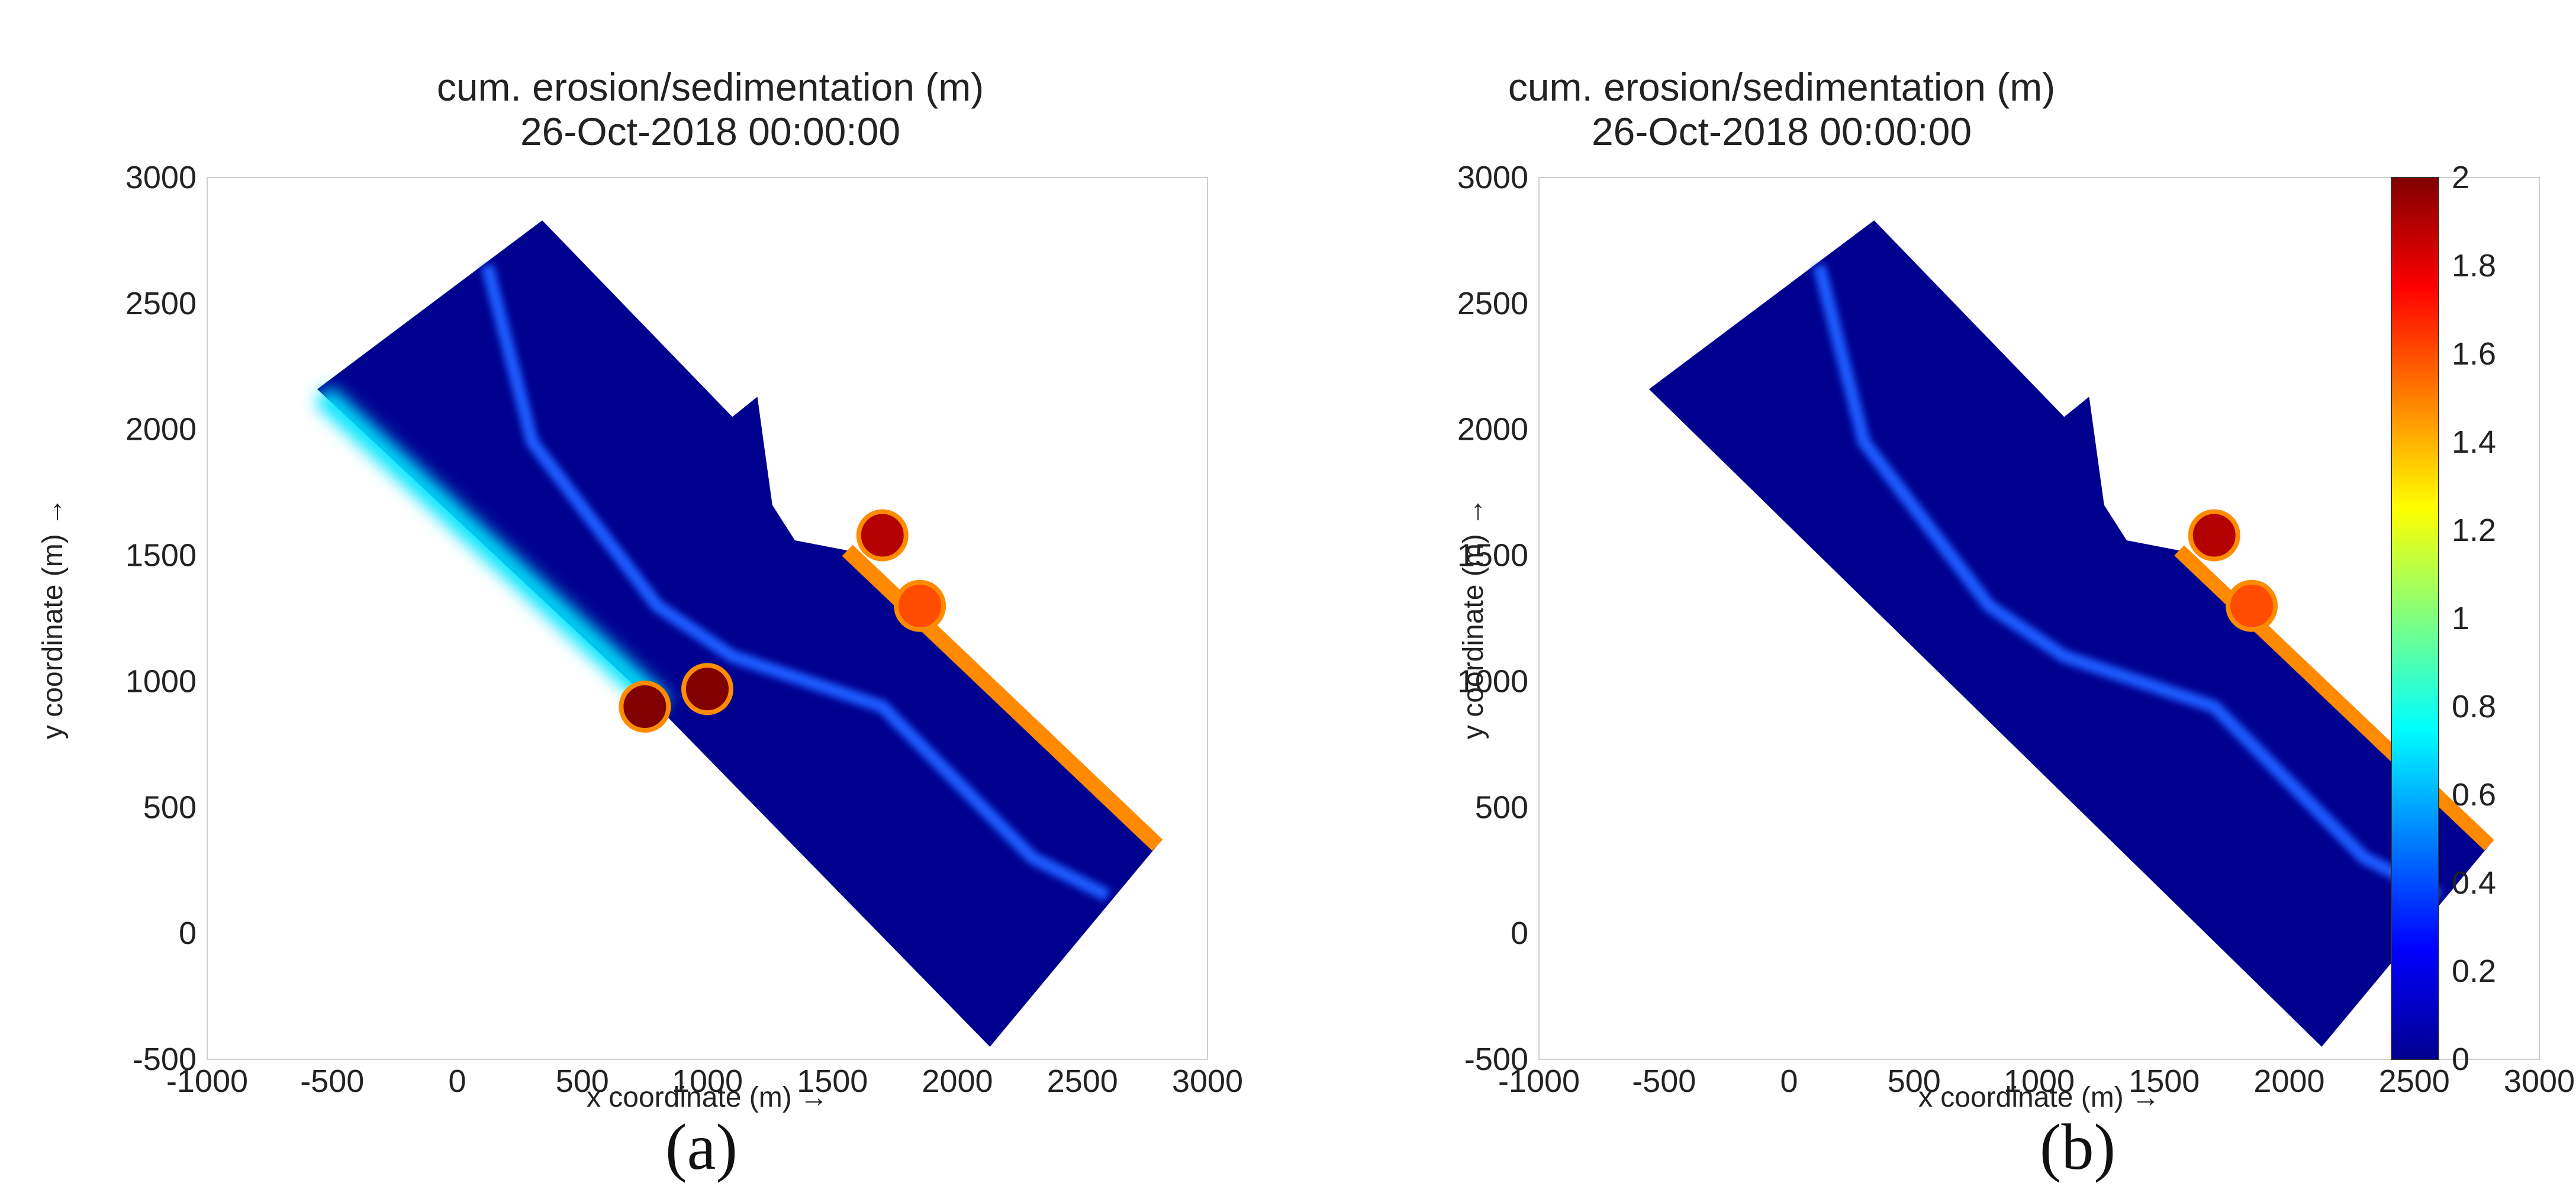  Describe the element at coordinates (1501, 807) in the screenshot. I see `panel-b-ytick-label: 500` at that location.